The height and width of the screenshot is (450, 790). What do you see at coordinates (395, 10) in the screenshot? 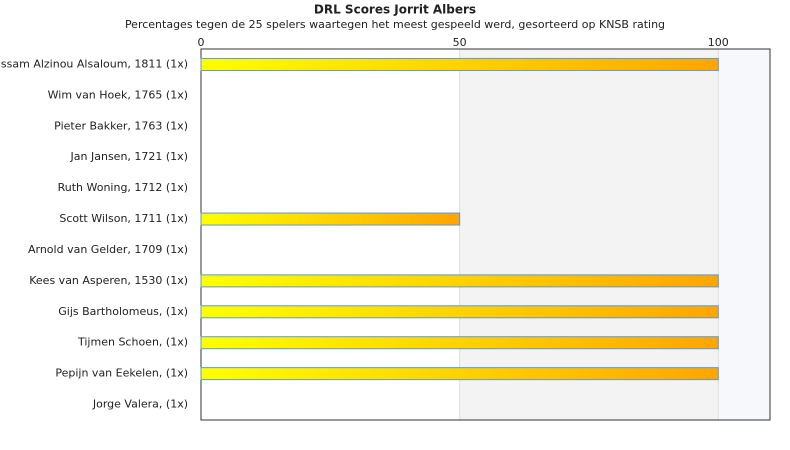
I see `chart-title: DRL Scores Jorrit Albers` at bounding box center [395, 10].